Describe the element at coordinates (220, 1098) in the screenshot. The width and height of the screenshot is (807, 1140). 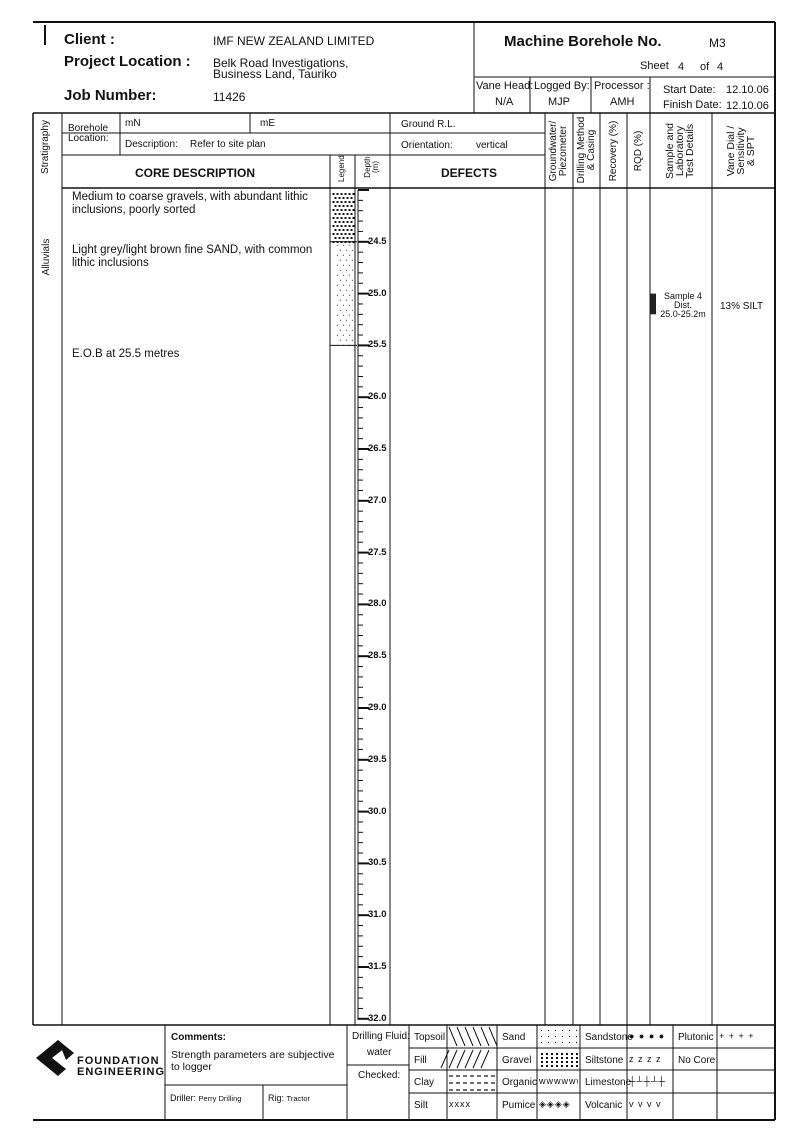
I see `driller-value: Perry Drilling` at that location.